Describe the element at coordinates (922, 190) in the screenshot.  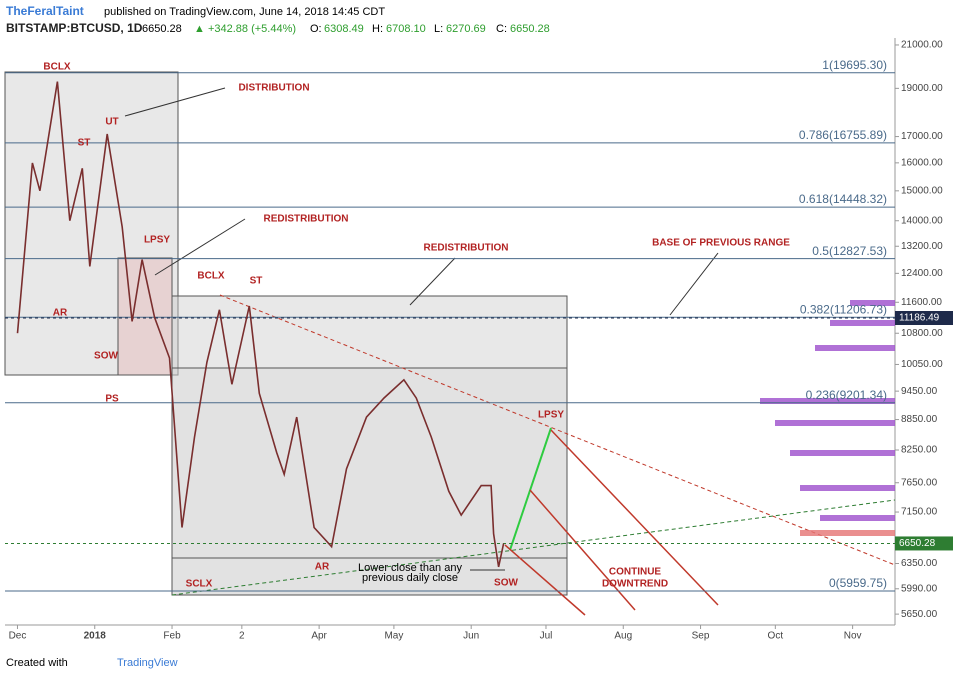
I see `y-tick-label: 15000.00` at that location.